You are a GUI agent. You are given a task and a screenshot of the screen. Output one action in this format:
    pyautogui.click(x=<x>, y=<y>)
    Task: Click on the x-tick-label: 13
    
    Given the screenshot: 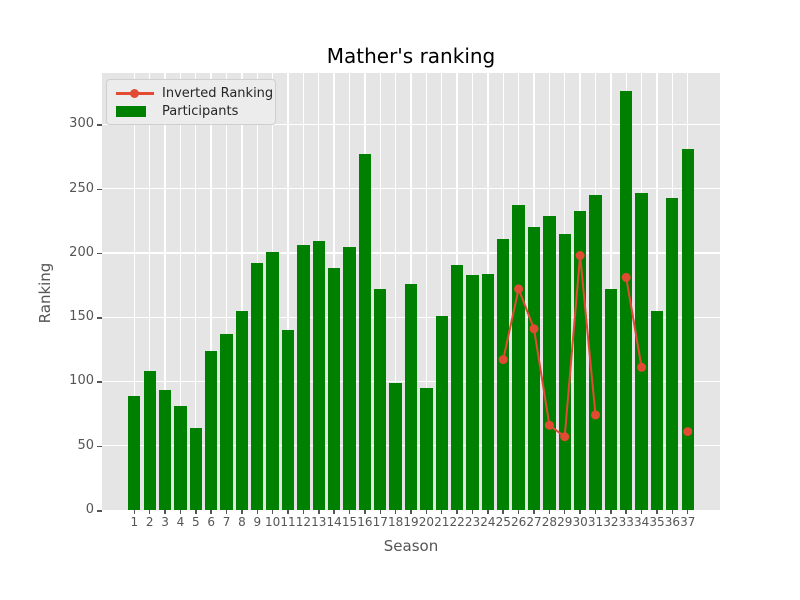 What is the action you would take?
    pyautogui.click(x=319, y=522)
    